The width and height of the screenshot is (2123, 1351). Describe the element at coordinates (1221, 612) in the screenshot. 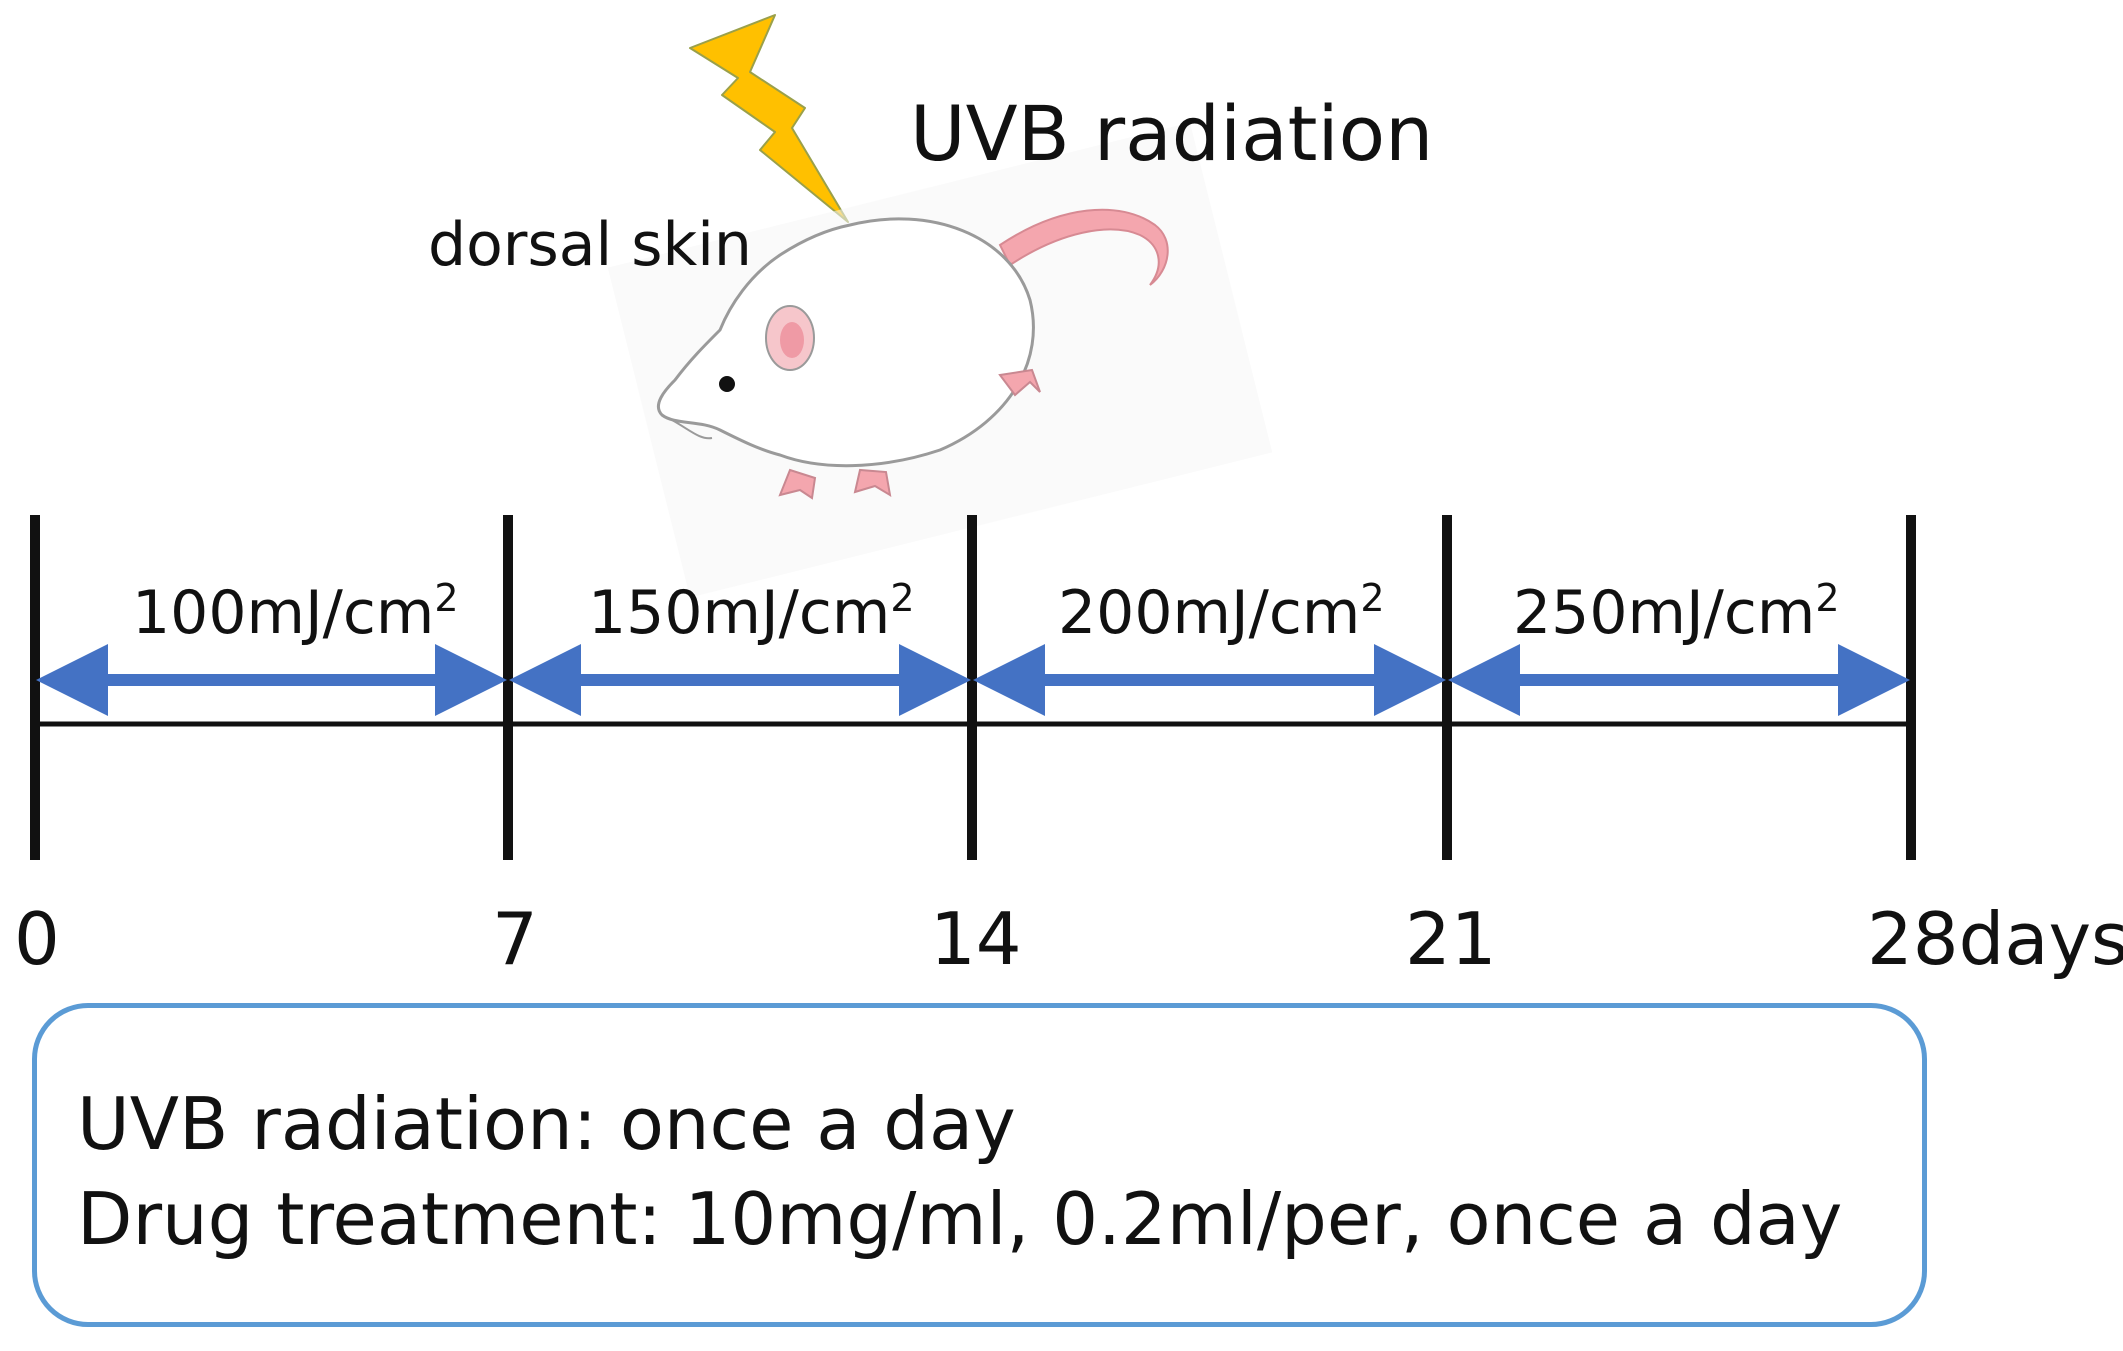

I see `dose-label-3: 200mJ/cm2` at that location.